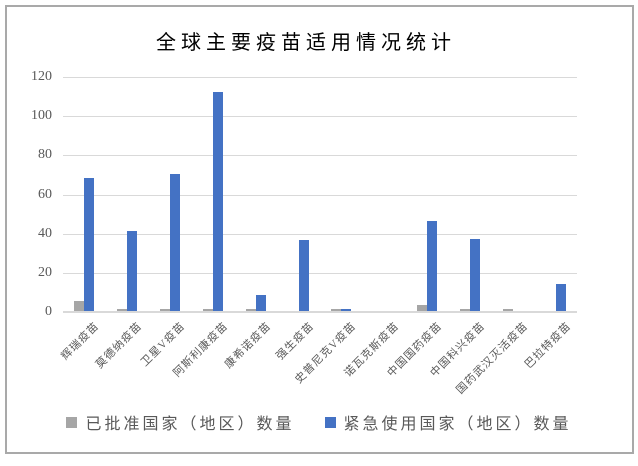 Image resolution: width=638 pixels, height=466 pixels. I want to click on legend-item-emergency: 紧急使用国家（地区）数量, so click(448, 422).